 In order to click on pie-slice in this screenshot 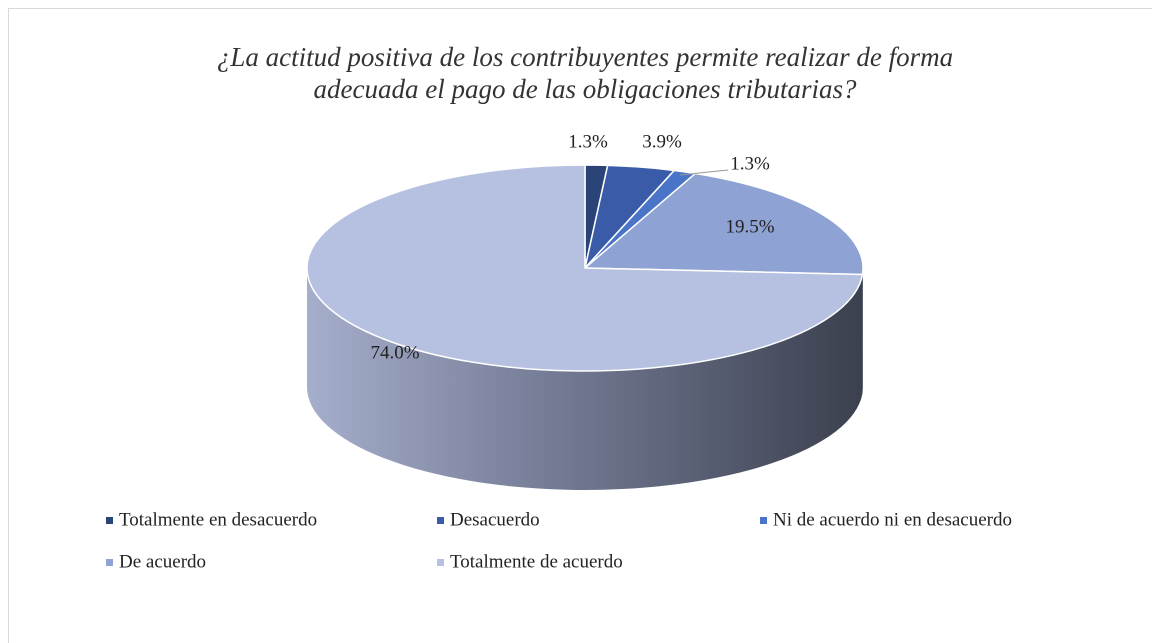, I will do `click(723, 224)`.